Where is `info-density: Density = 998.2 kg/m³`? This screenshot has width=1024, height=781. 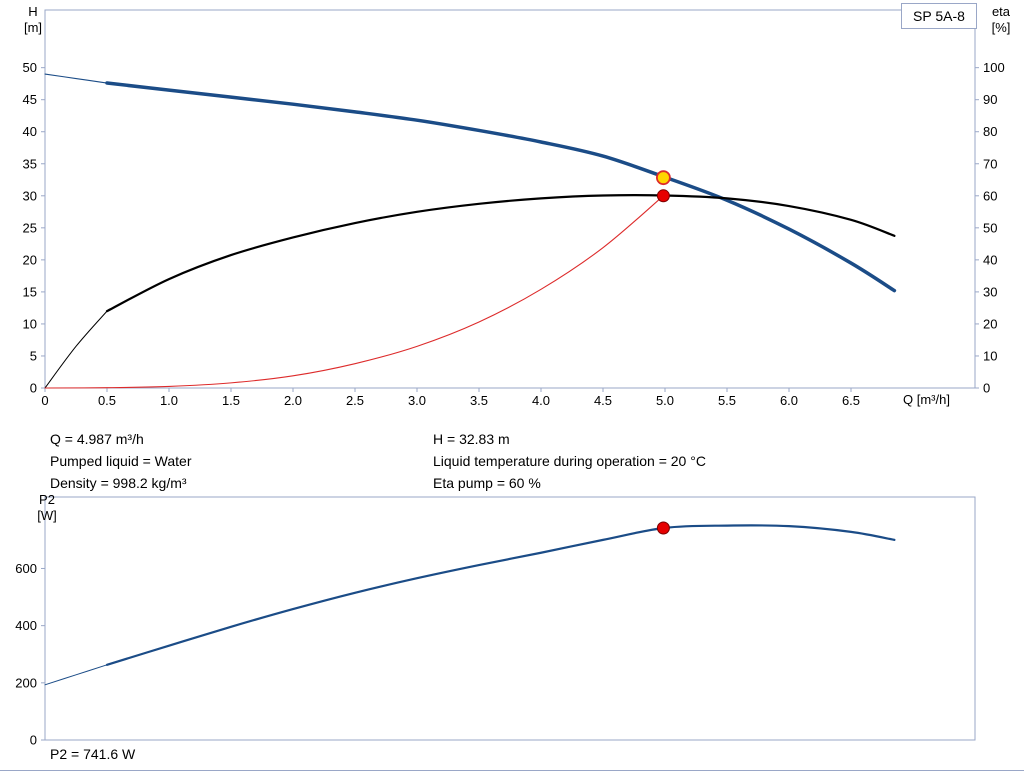
info-density: Density = 998.2 kg/m³ is located at coordinates (118, 483).